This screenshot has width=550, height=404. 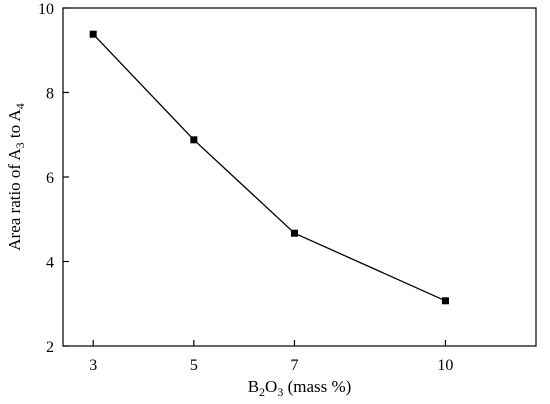 I want to click on y-axis-title: Area ratio of A3 to A4, so click(x=16, y=177).